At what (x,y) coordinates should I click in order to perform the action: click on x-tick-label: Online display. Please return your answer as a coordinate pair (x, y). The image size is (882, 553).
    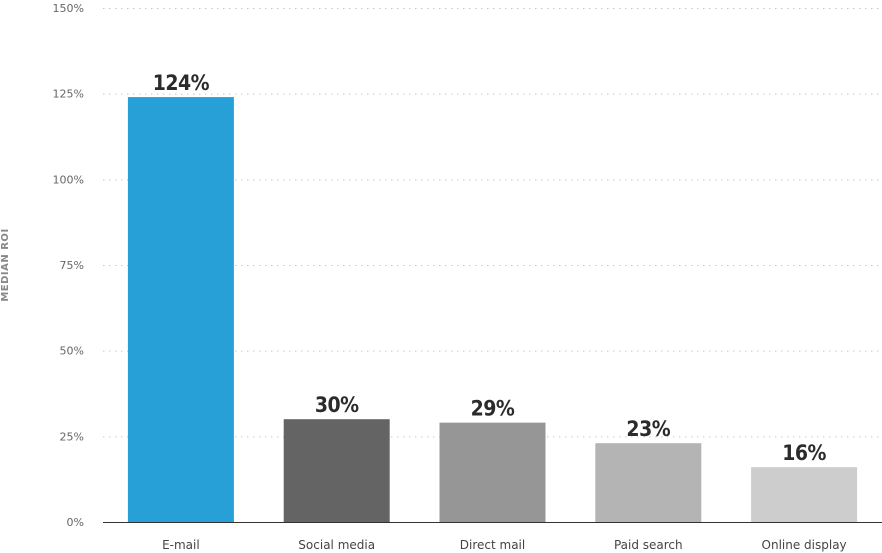
    Looking at the image, I should click on (804, 545).